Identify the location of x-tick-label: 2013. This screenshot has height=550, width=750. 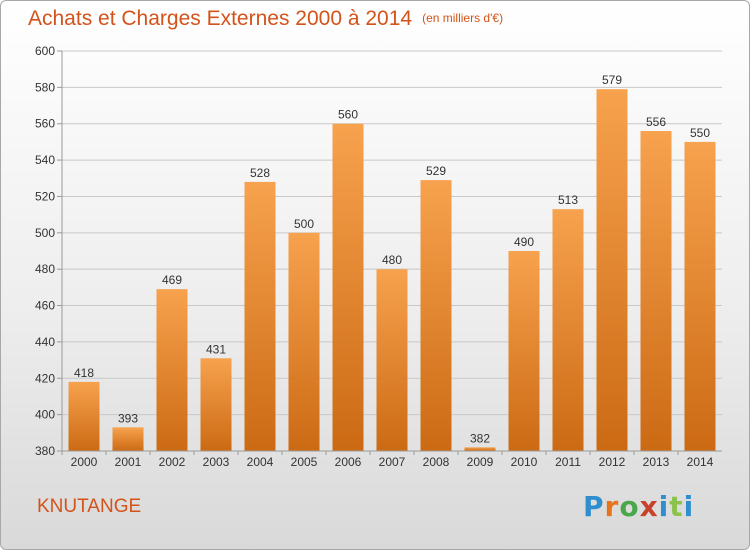
(656, 462).